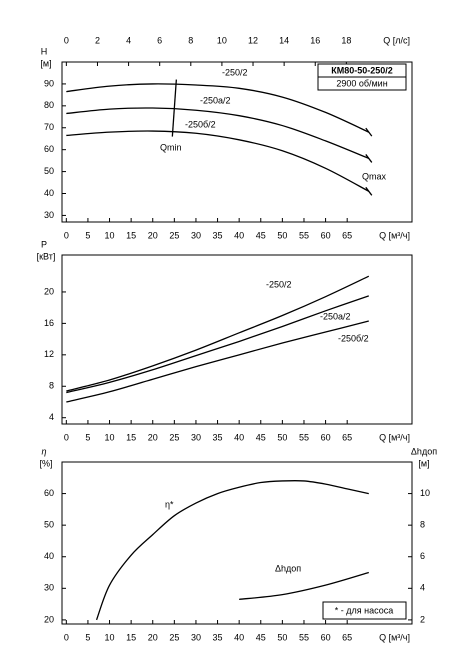 The height and width of the screenshot is (664, 470). I want to click on y2-tick-label: 2, so click(422, 619).